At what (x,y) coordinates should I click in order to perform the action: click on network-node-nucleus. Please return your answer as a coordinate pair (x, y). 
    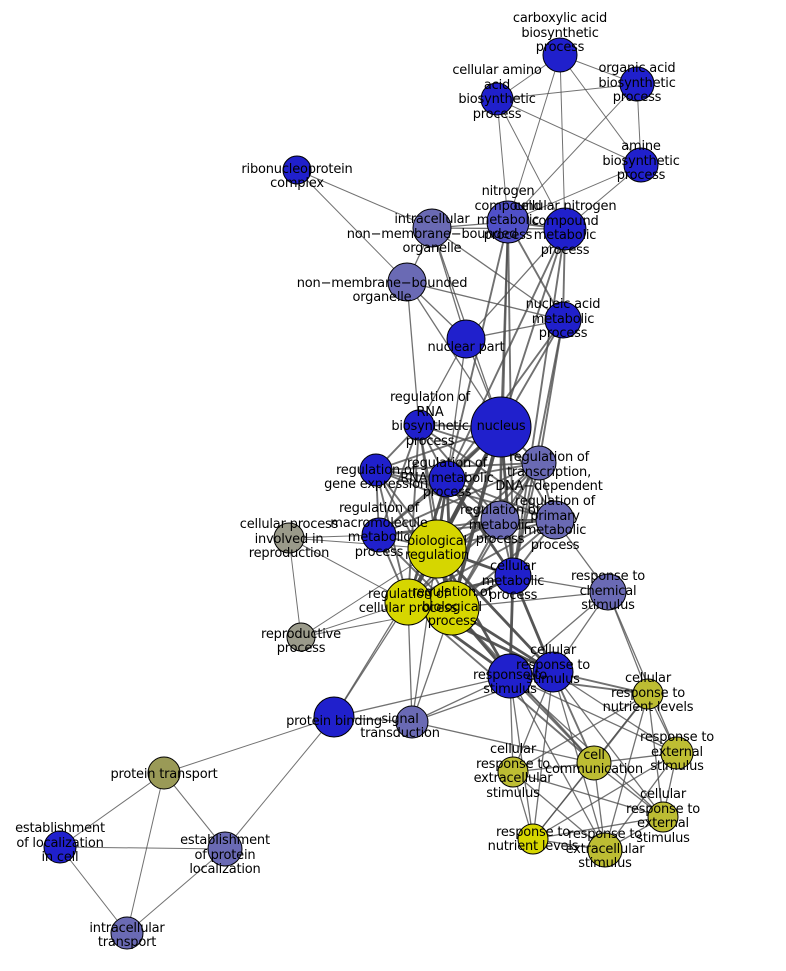
    Looking at the image, I should click on (501, 427).